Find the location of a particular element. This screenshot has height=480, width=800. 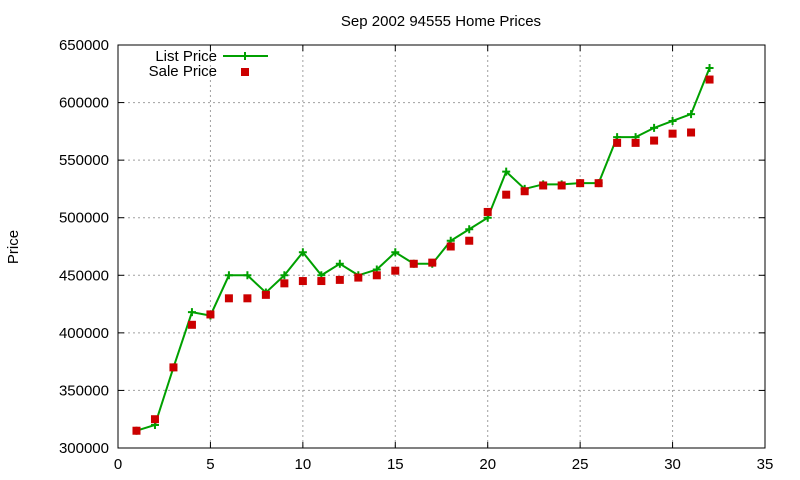

chart-title: Sep 2002 94555 Home Prices is located at coordinates (441, 21).